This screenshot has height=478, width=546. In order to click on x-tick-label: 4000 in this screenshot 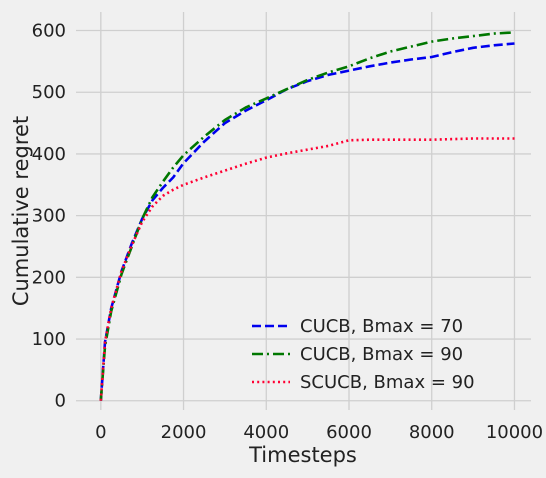, I will do `click(266, 432)`.